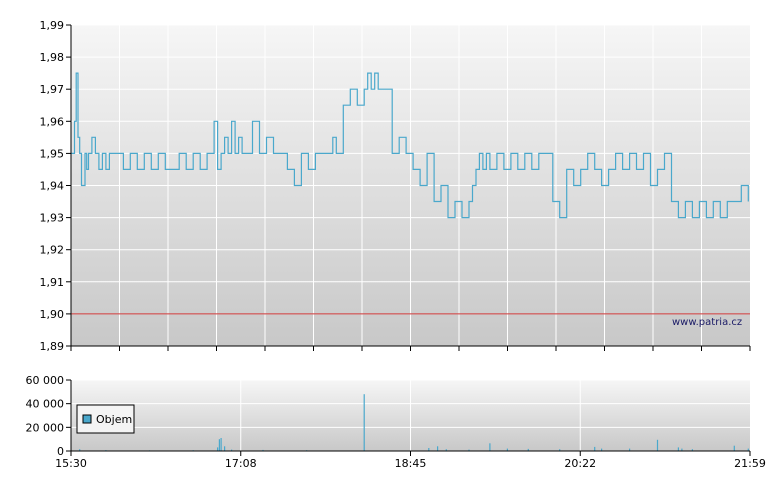 This screenshot has width=780, height=490. I want to click on price-y-tick-label: 1,93, so click(52, 218).